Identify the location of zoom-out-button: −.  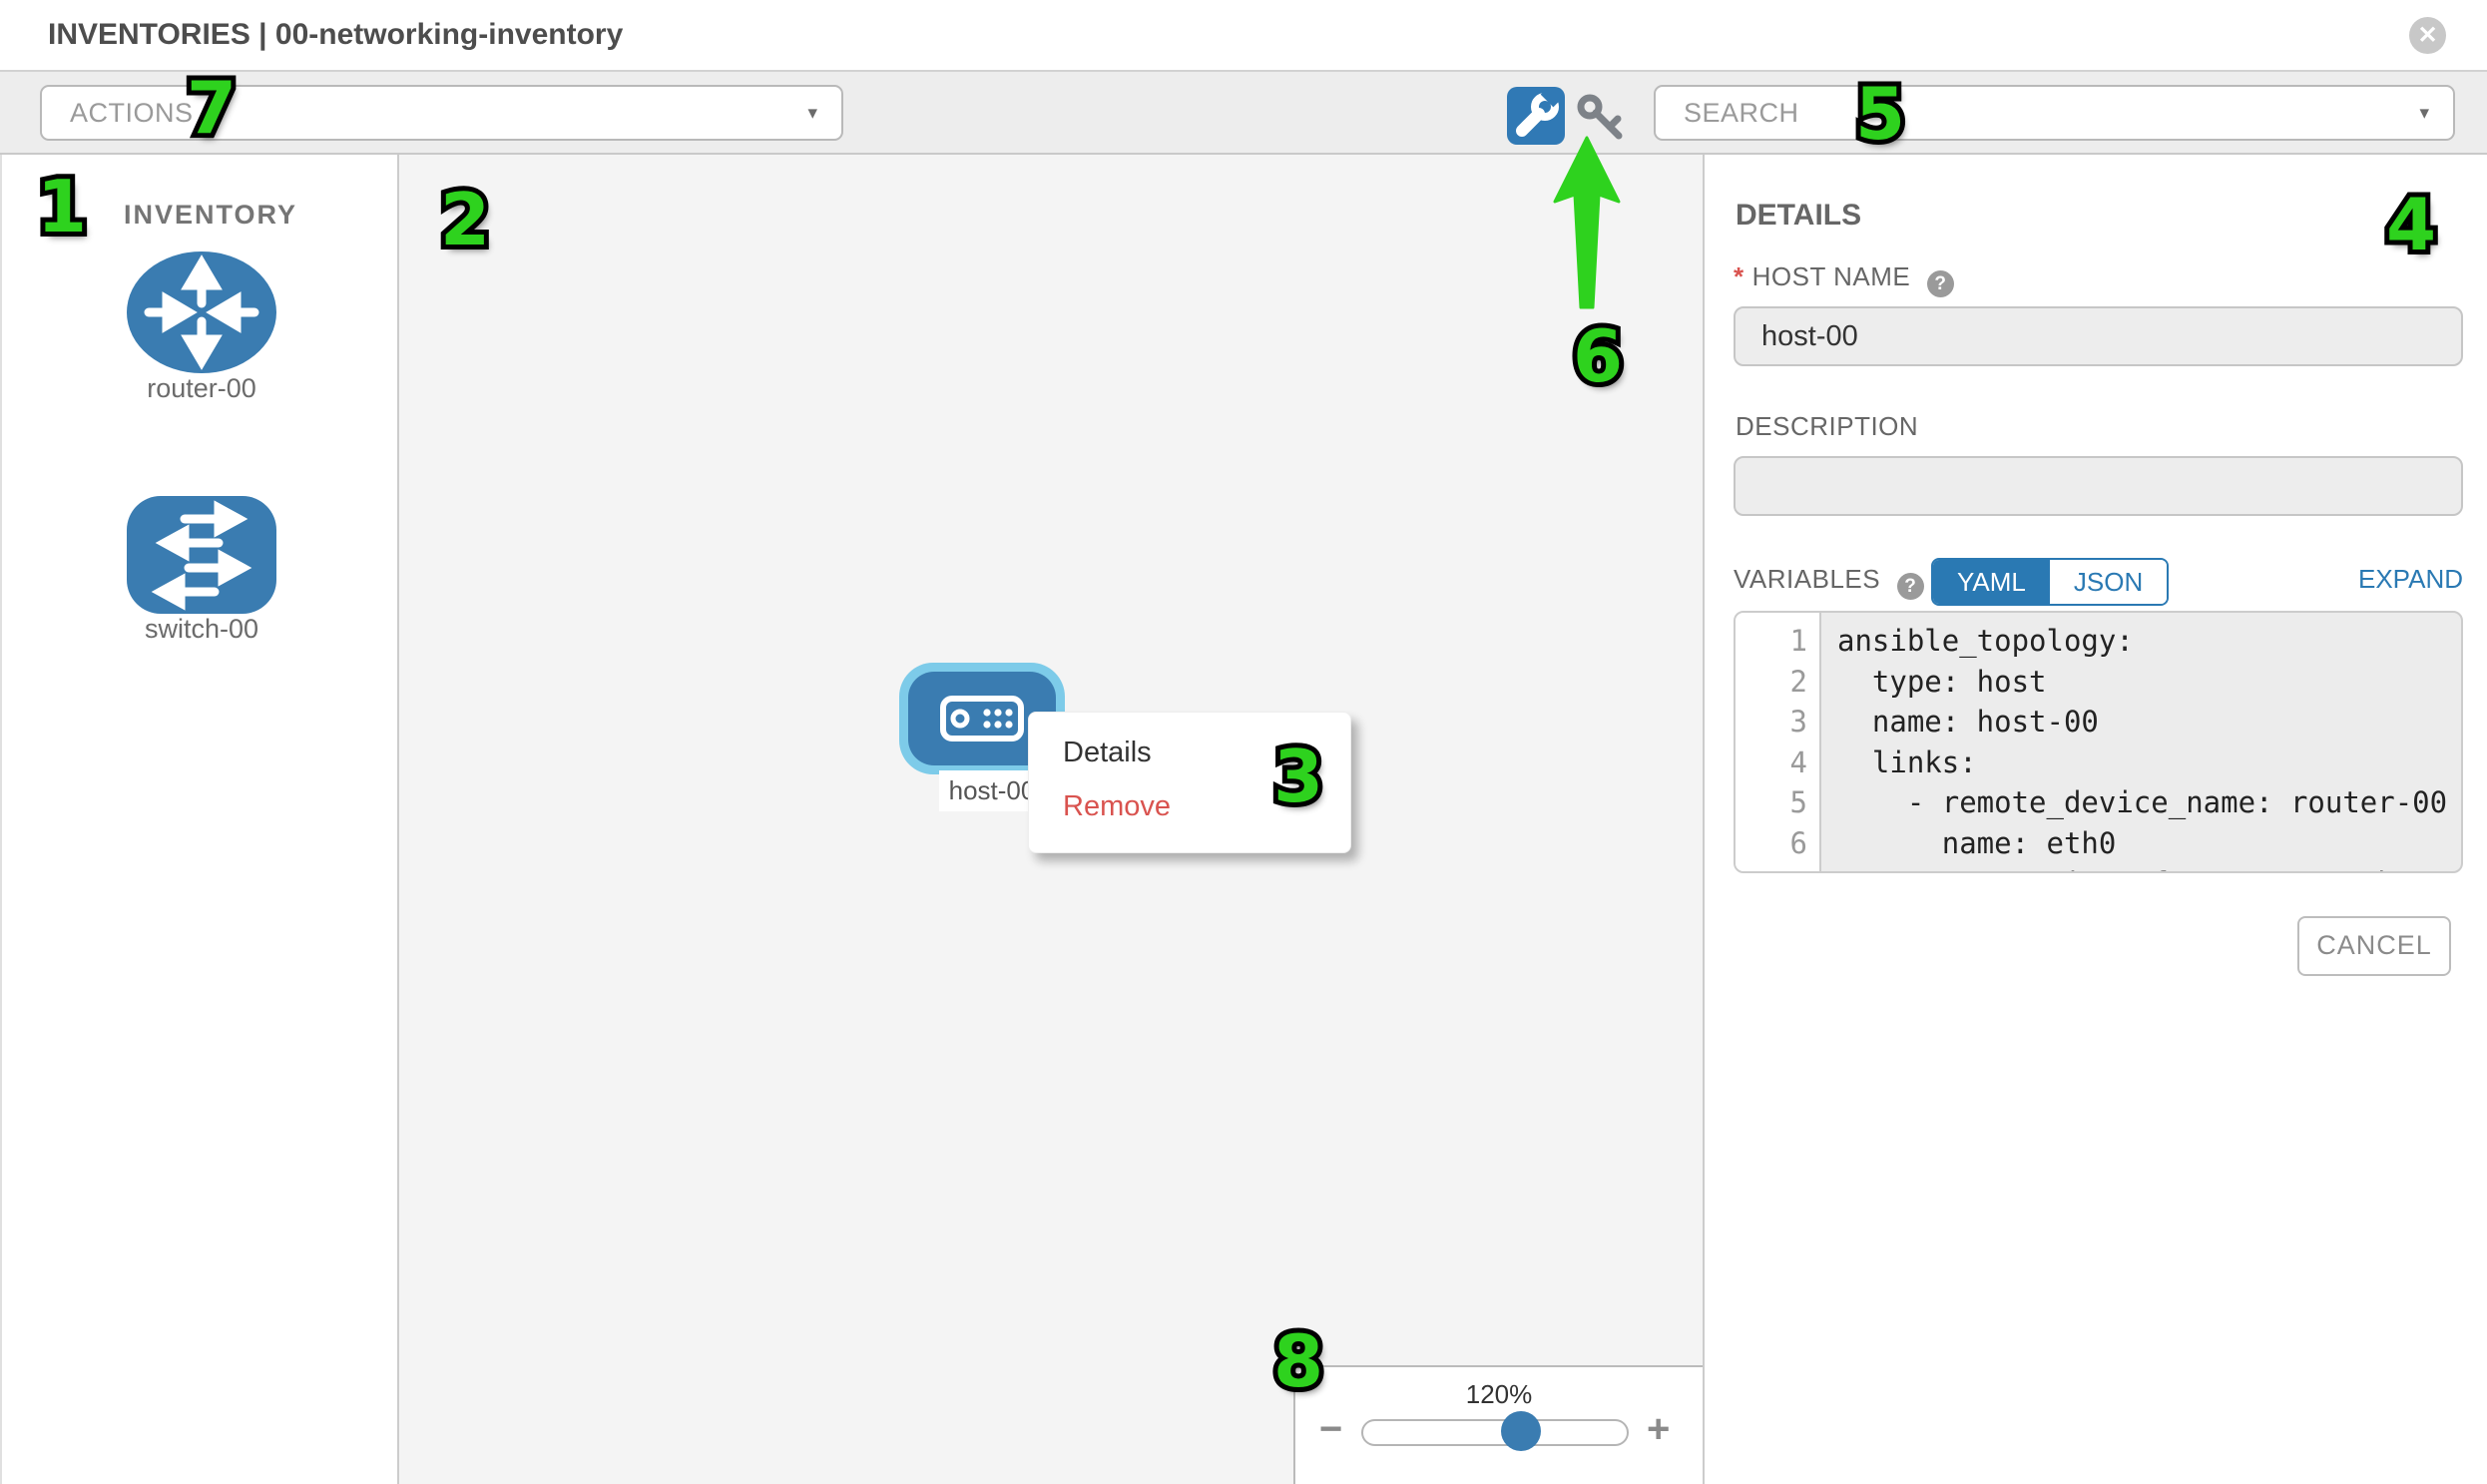
(1331, 1429).